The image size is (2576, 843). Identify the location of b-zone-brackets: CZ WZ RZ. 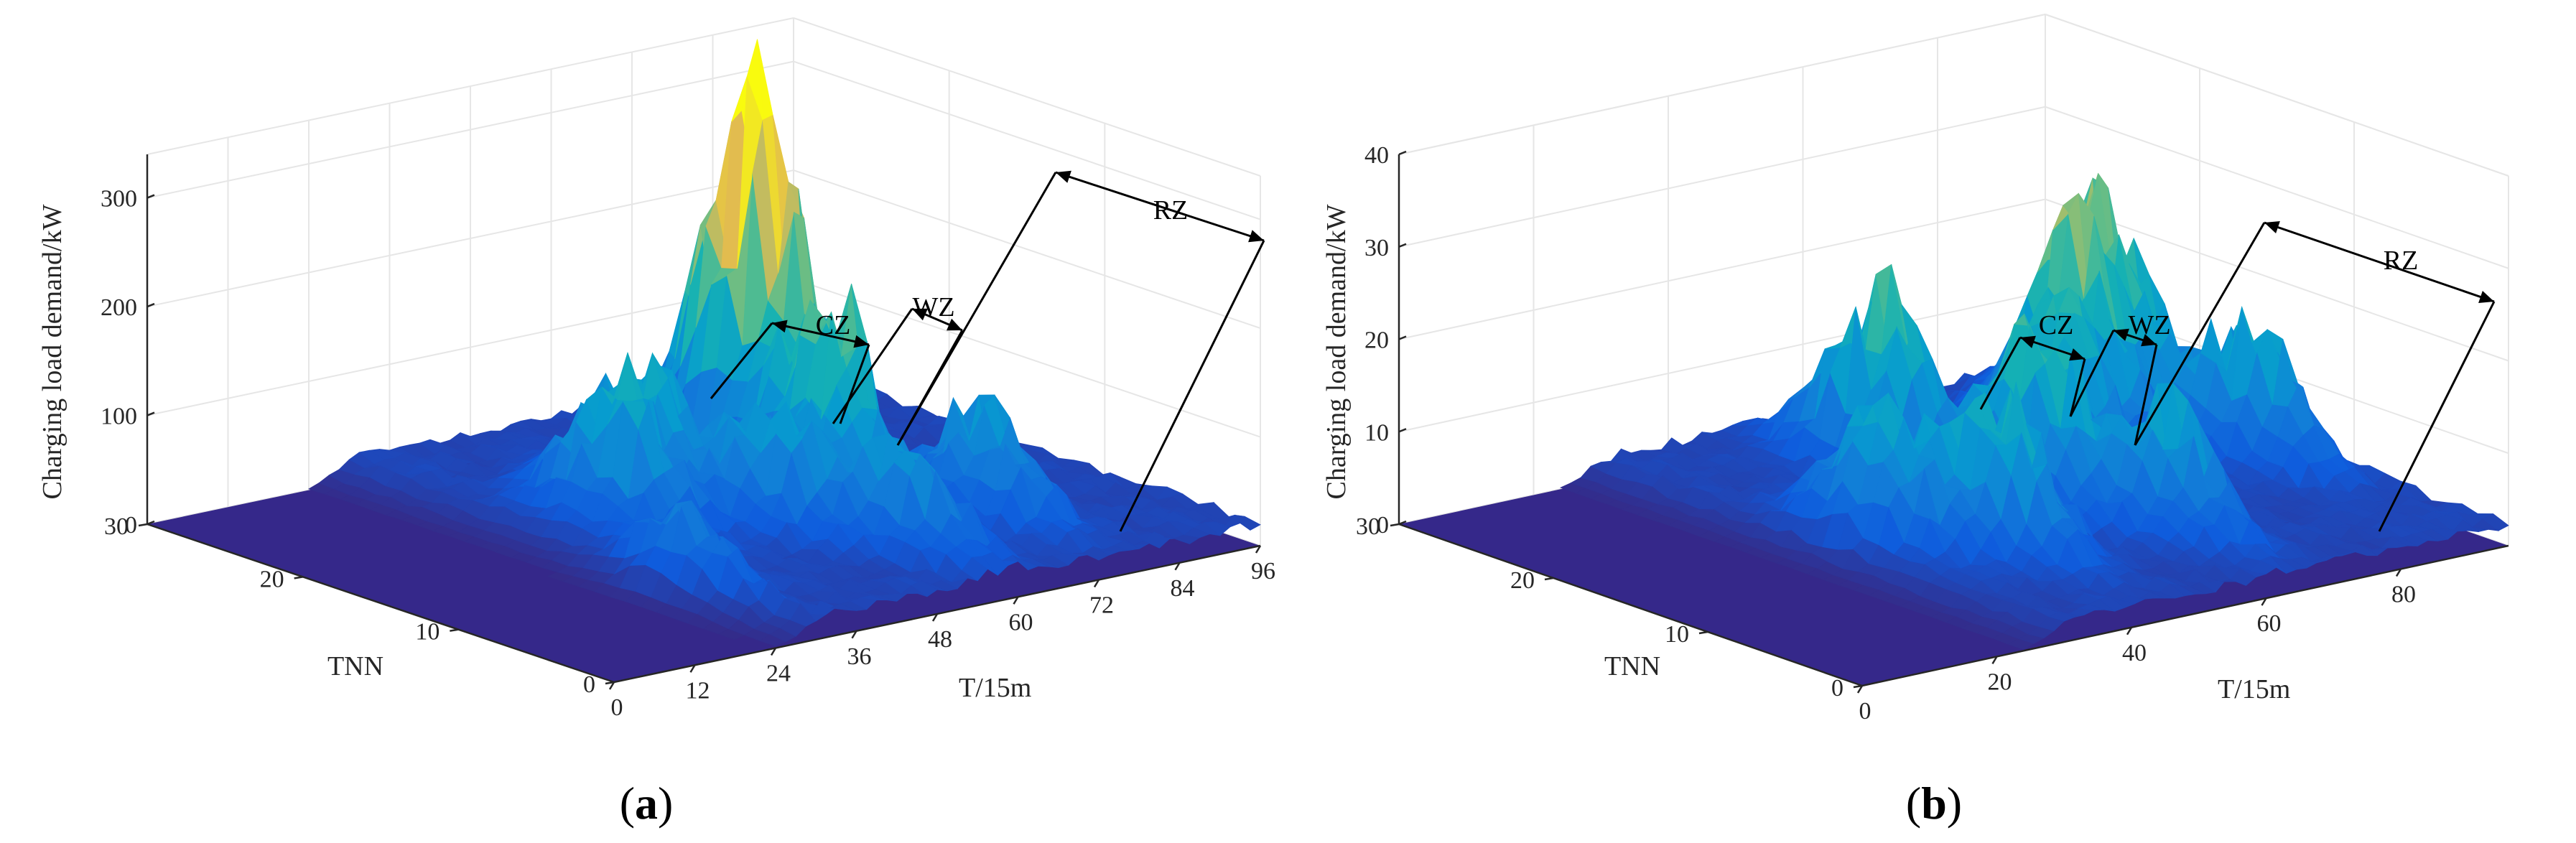
(2237, 376).